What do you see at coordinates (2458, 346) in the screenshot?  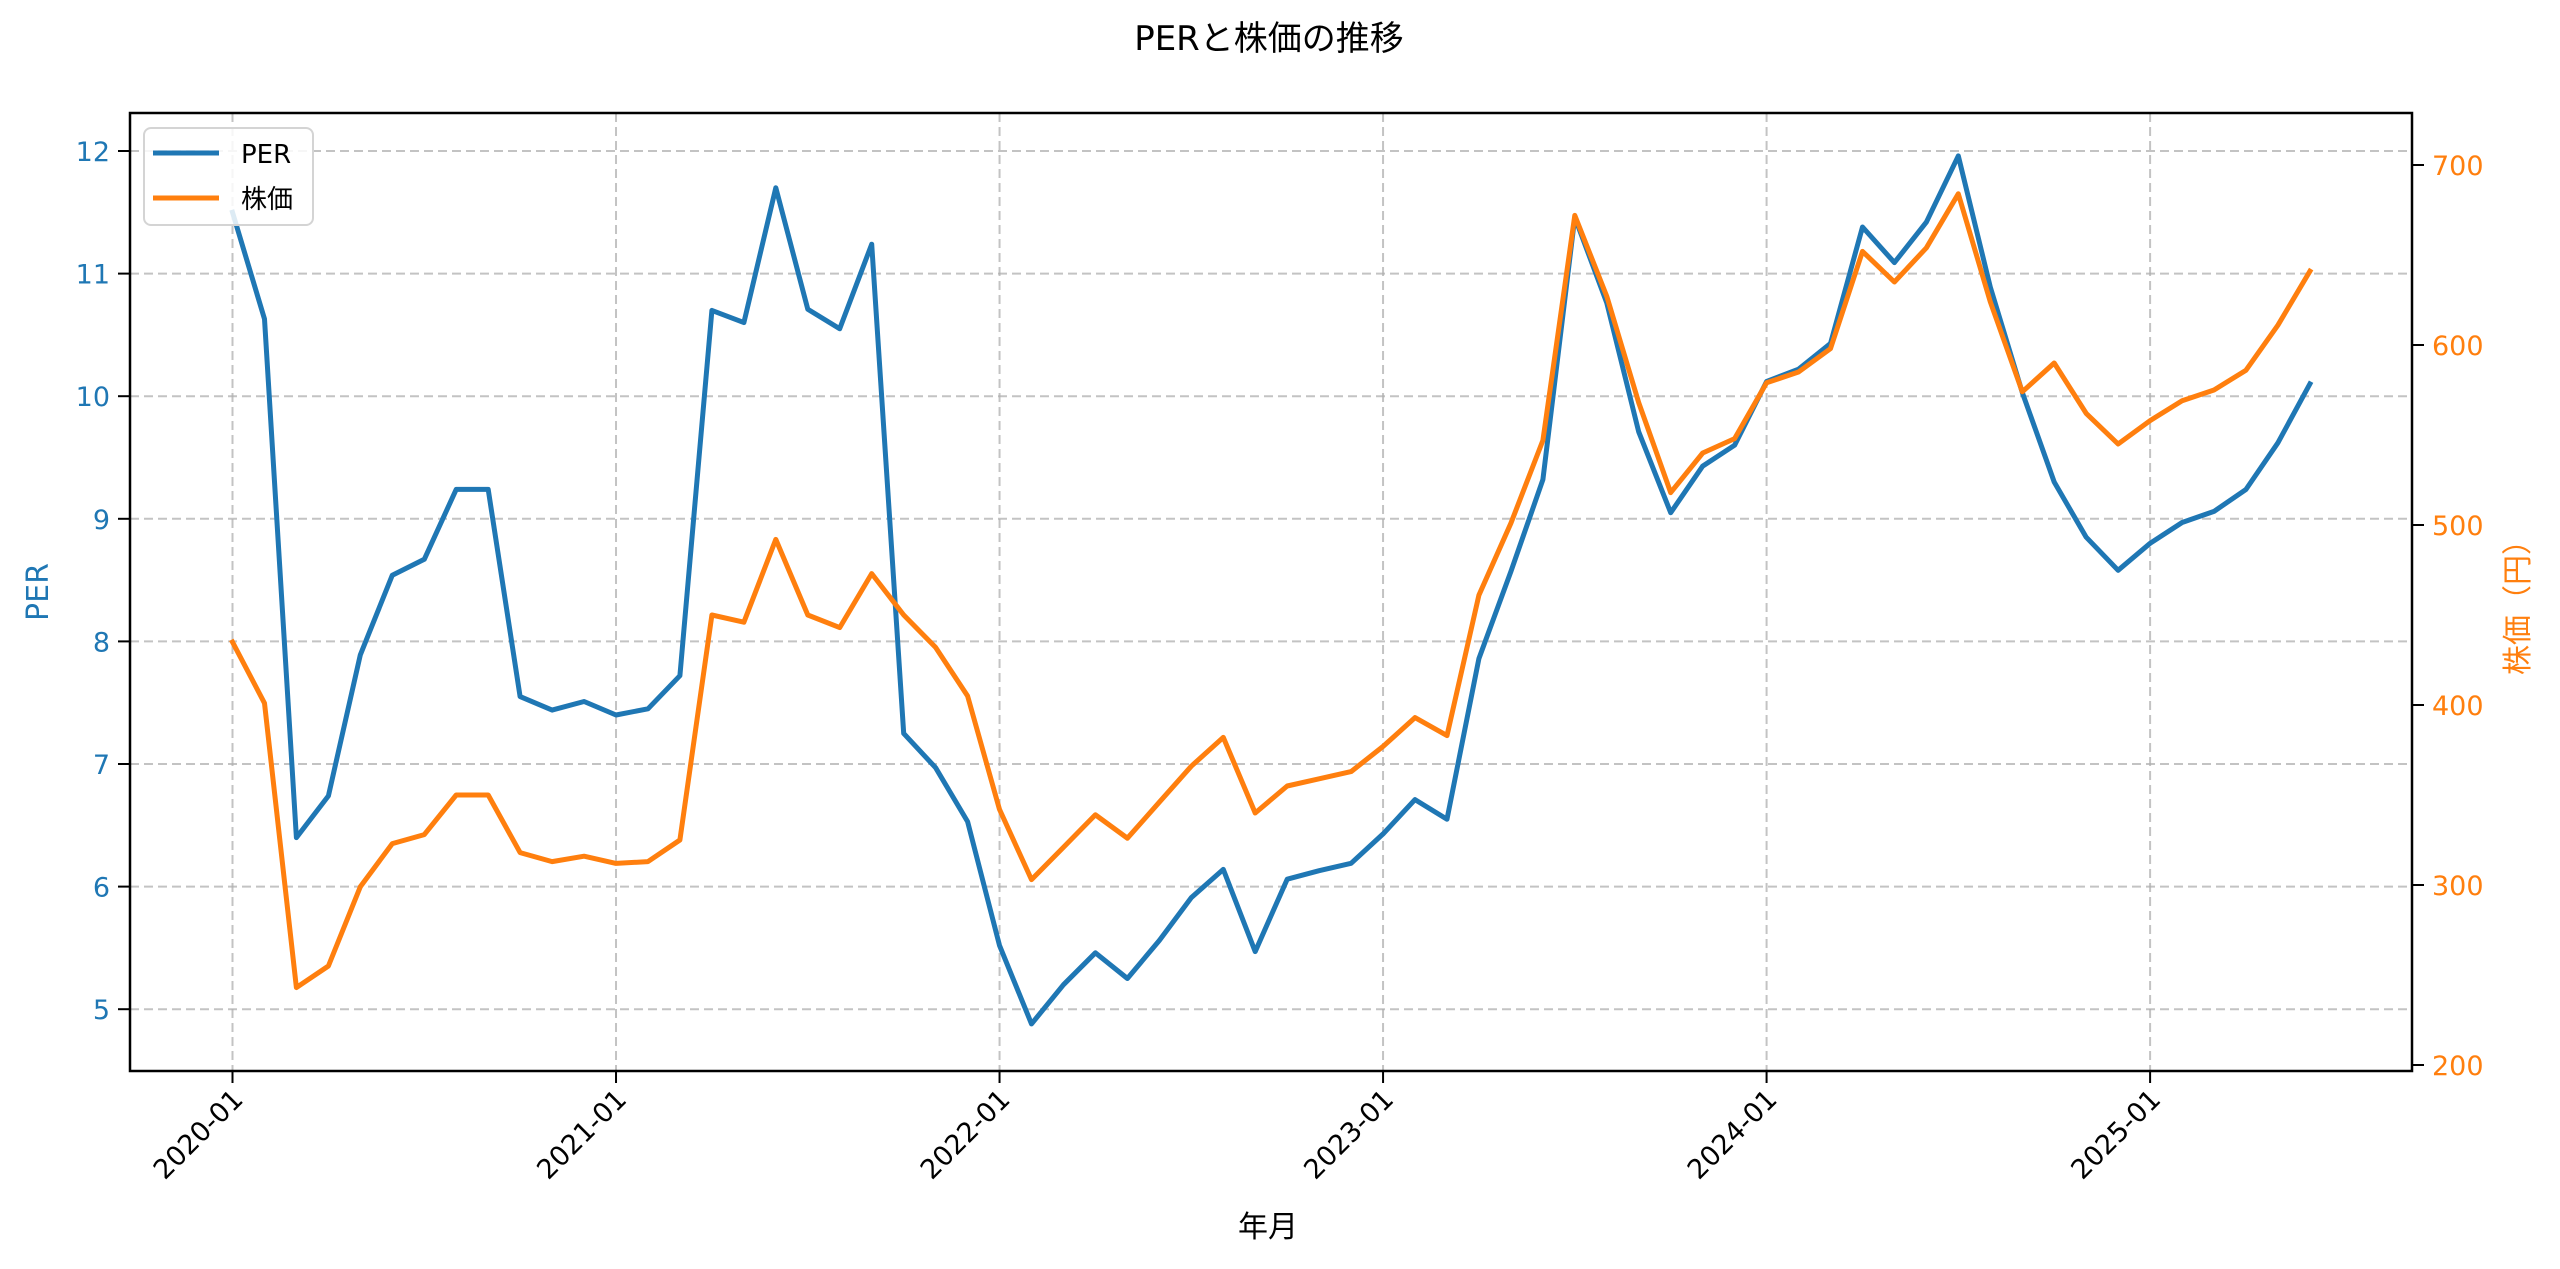 I see `right-tick-label: 600` at bounding box center [2458, 346].